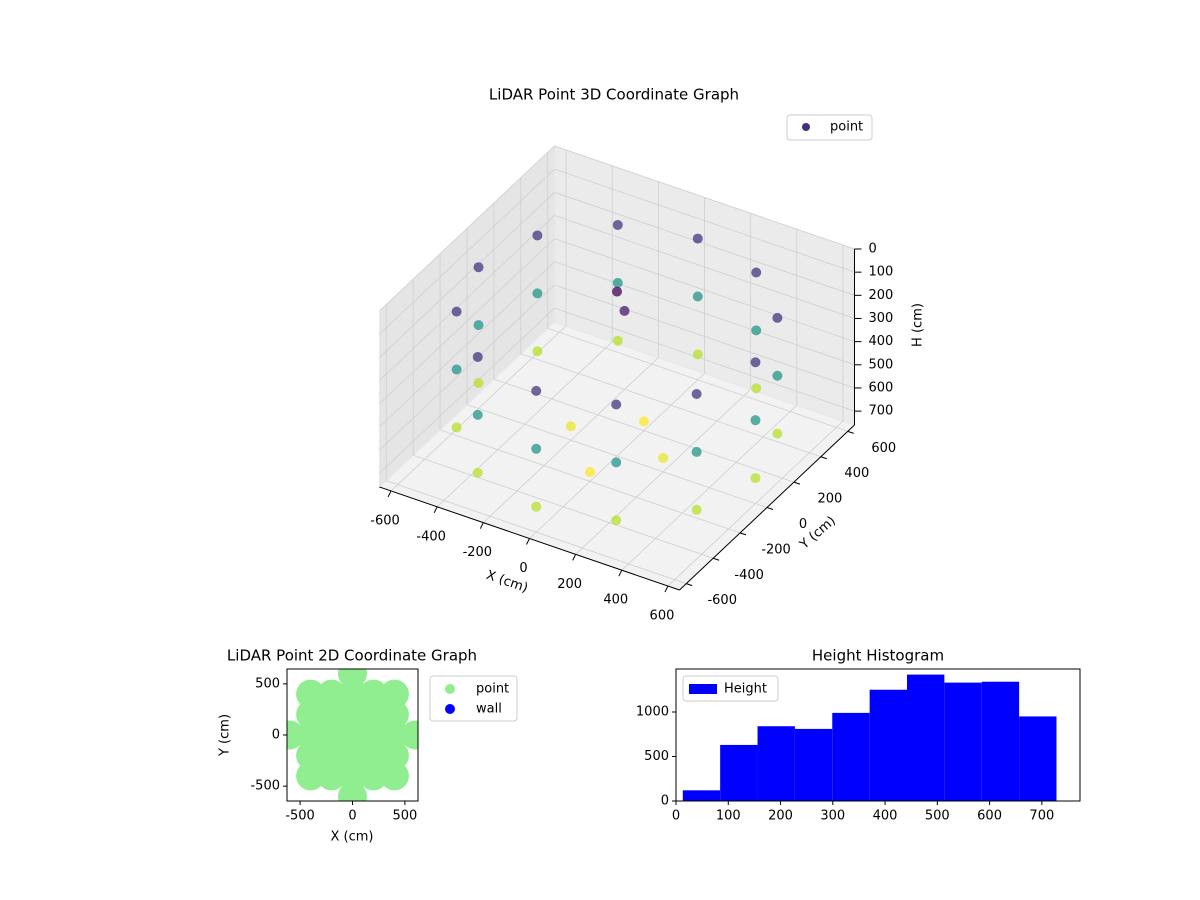 This screenshot has width=1200, height=900. What do you see at coordinates (478, 552) in the screenshot?
I see `x-tick-label: -200` at bounding box center [478, 552].